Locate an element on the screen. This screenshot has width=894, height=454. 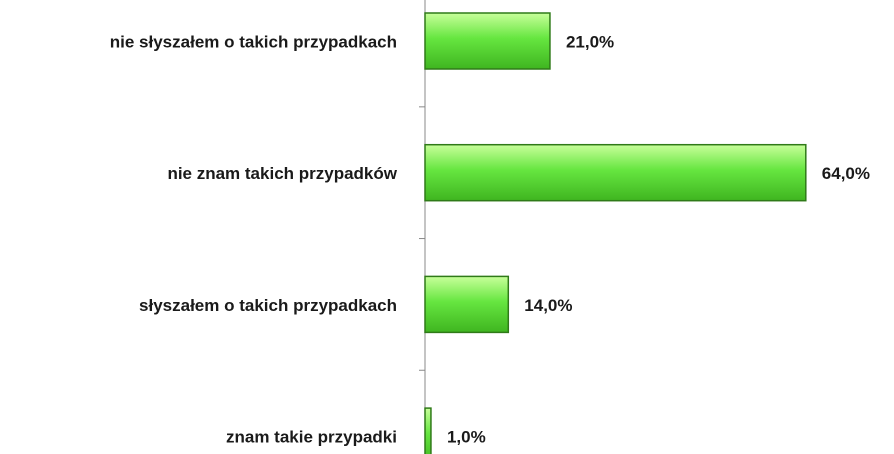
category-label: znam takie przypadki is located at coordinates (311, 437).